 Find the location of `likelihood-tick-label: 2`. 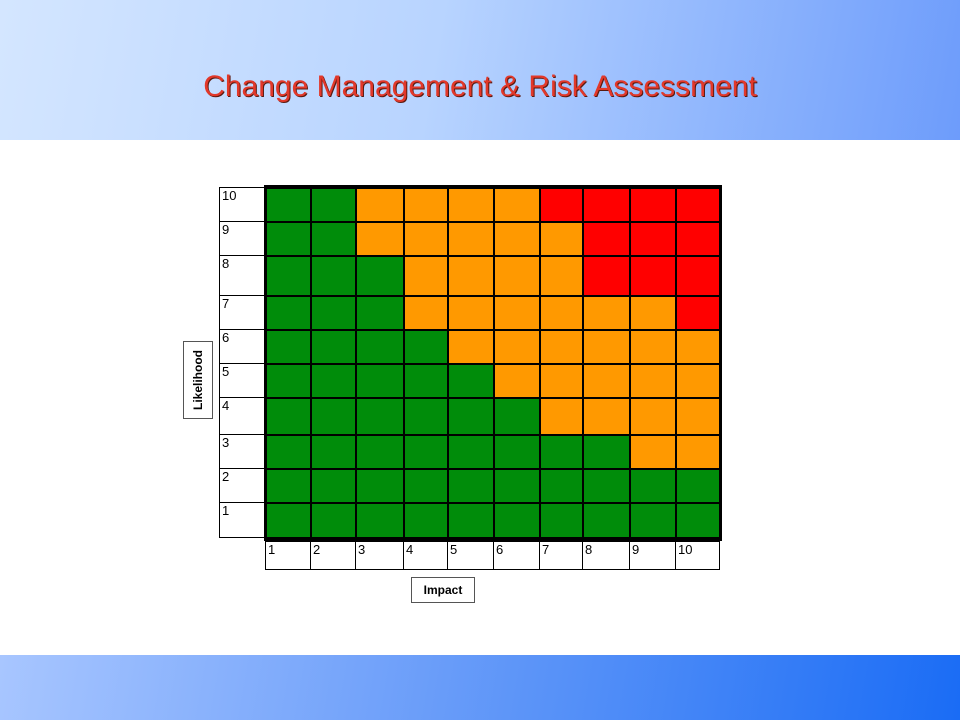

likelihood-tick-label: 2 is located at coordinates (242, 485).